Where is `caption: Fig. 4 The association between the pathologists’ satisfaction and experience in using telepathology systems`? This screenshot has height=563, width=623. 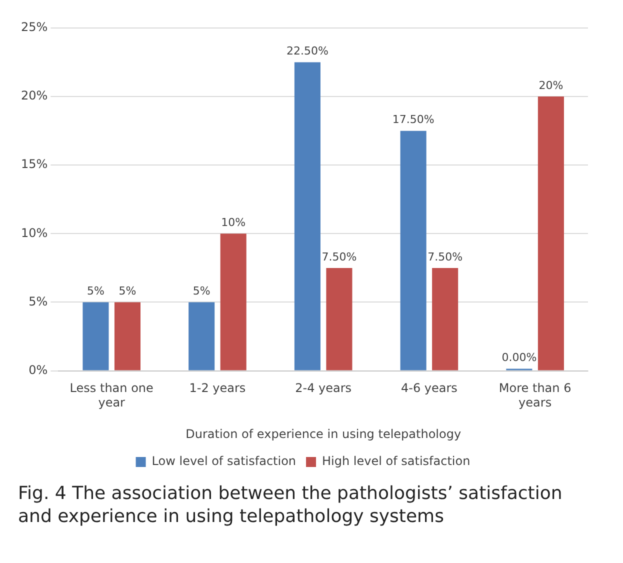 caption: Fig. 4 The association between the pathologists’ satisfaction and experience in using telepathology systems is located at coordinates (290, 506).